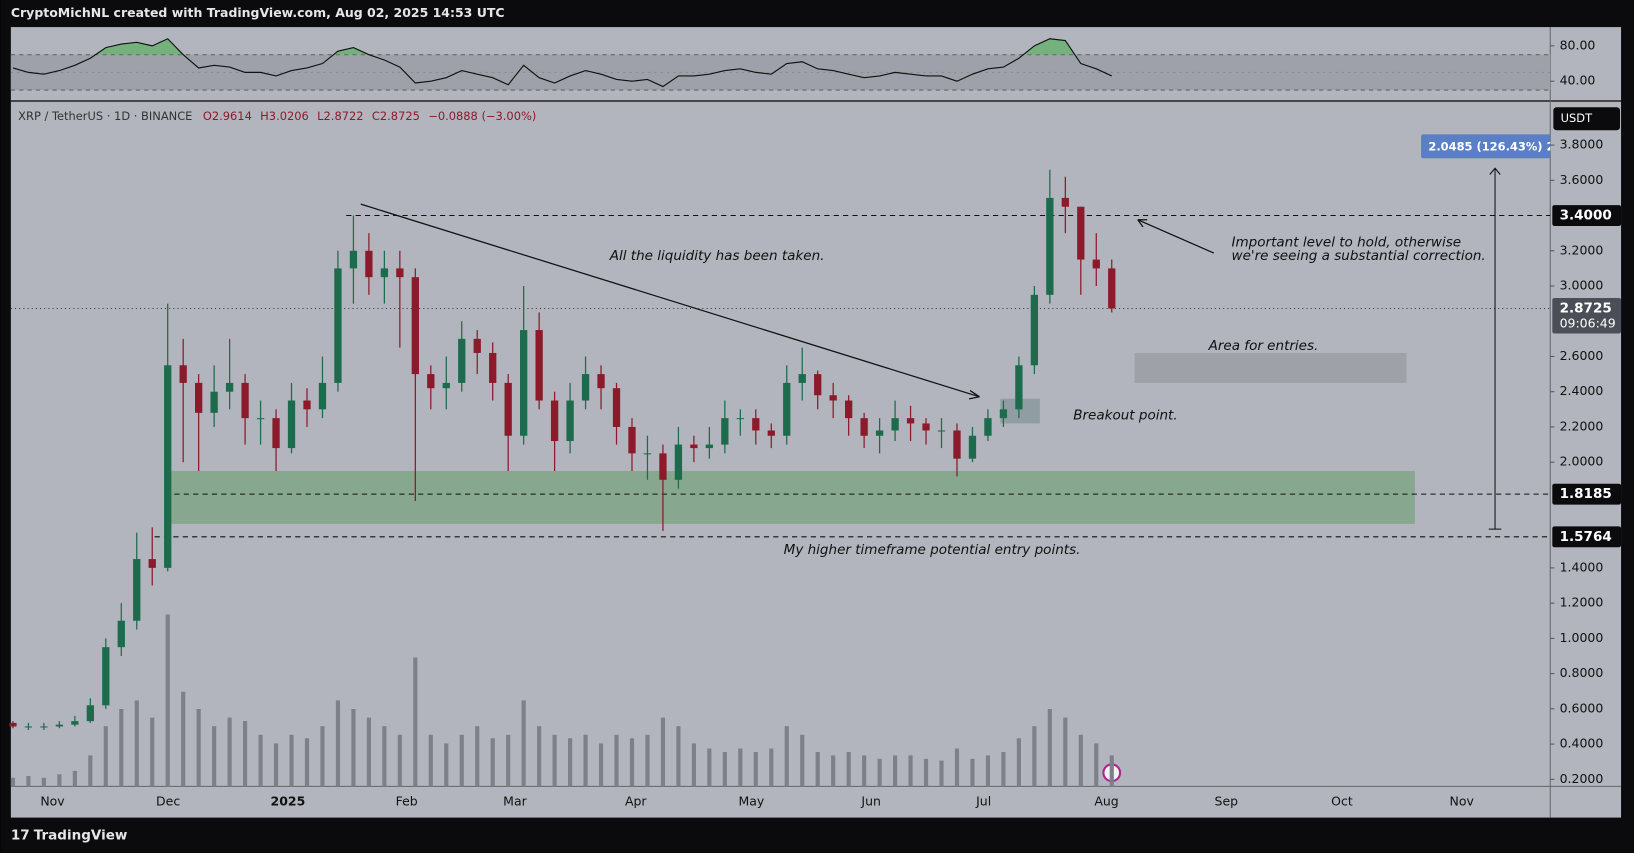 The width and height of the screenshot is (1634, 853). Describe the element at coordinates (1582, 425) in the screenshot. I see `y-tick-label: 2.2000` at that location.